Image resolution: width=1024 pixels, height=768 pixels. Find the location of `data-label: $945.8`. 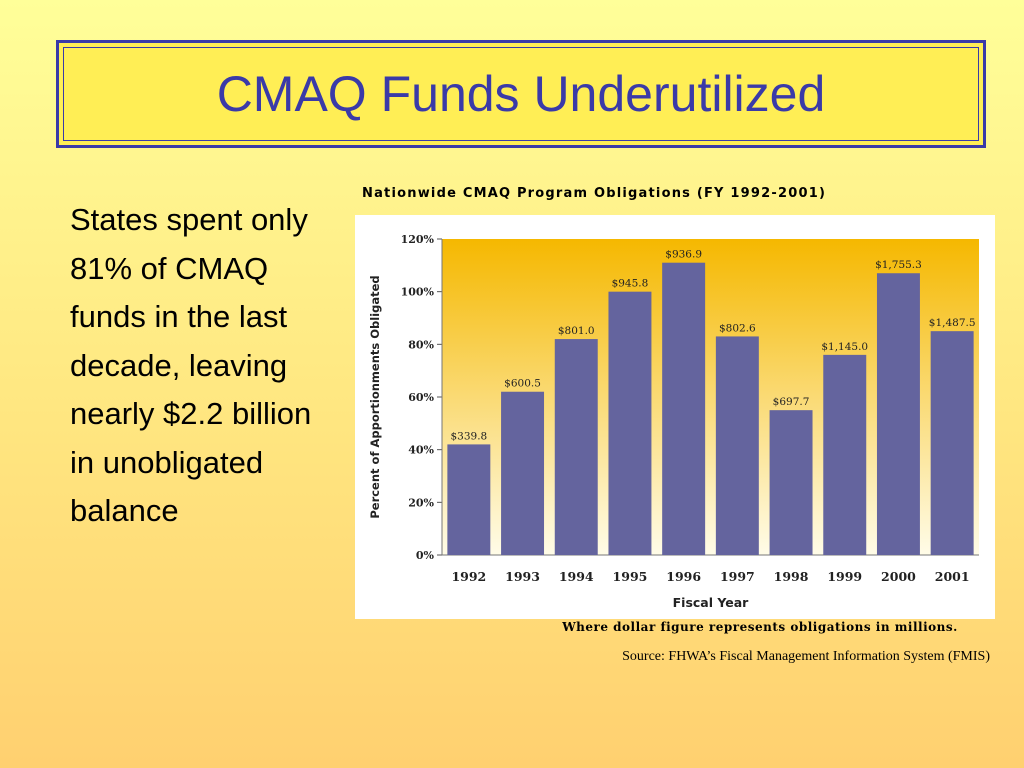

data-label: $945.8 is located at coordinates (630, 284).